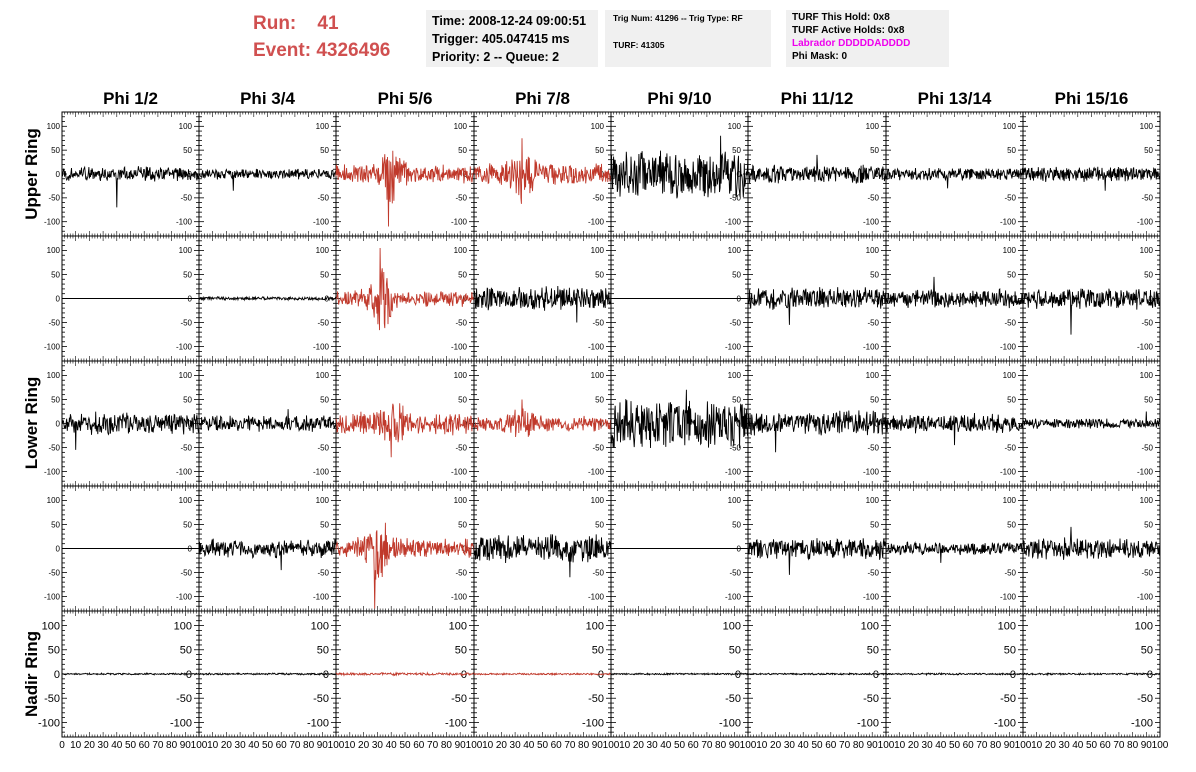 The image size is (1196, 772). Describe the element at coordinates (678, 18) in the screenshot. I see `trig-num-text: Trig Num: 41296 -- Trig Type: RF` at that location.